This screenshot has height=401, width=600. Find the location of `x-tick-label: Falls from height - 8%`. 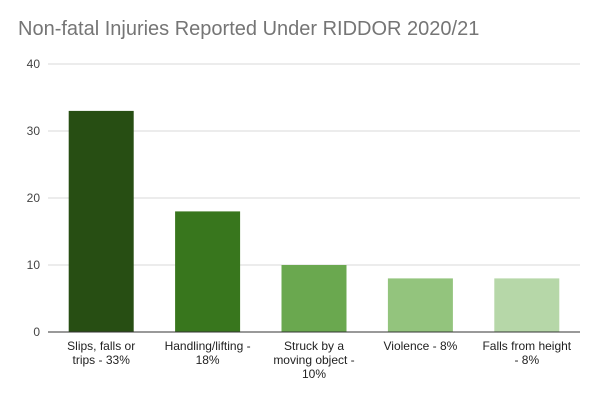

x-tick-label: Falls from height - 8% is located at coordinates (526, 353).